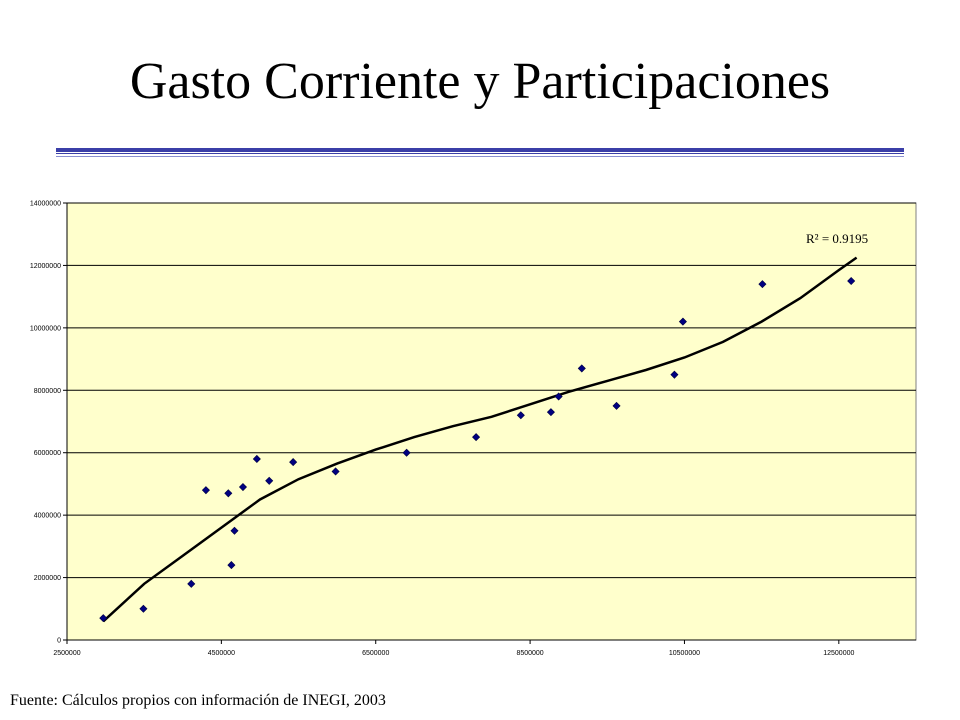 The image size is (960, 720). Describe the element at coordinates (45, 204) in the screenshot. I see `y-tick-label: 14000000` at that location.